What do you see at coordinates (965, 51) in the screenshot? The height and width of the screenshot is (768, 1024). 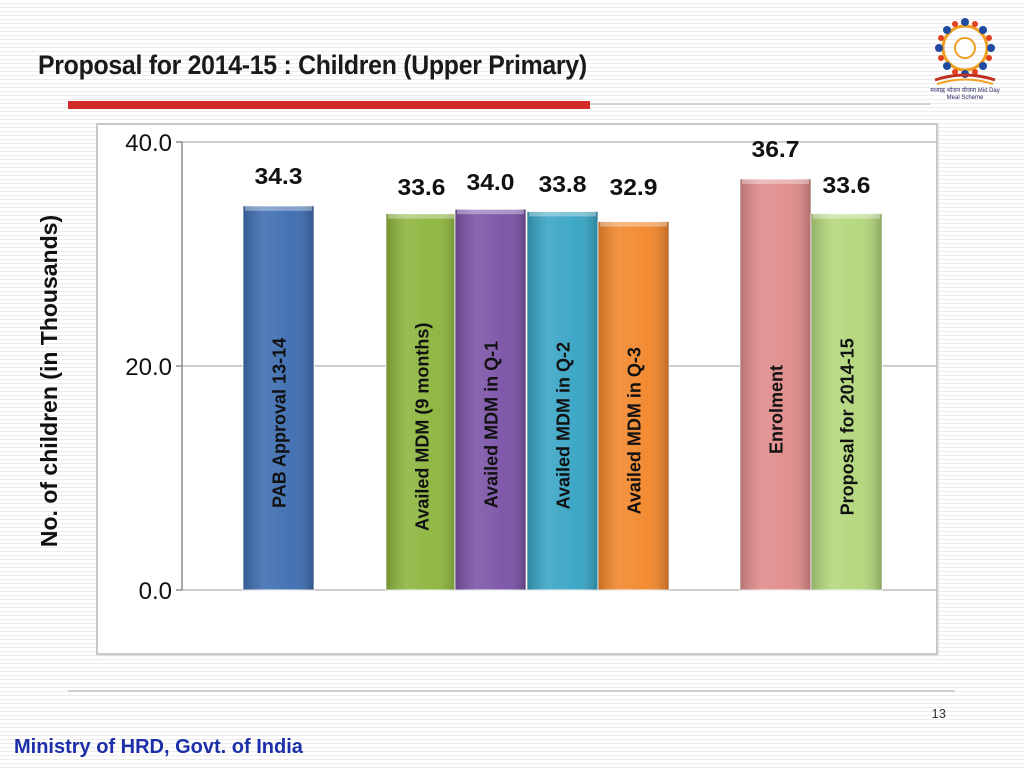 I see `mid-day-meal-scheme-logo-icon` at bounding box center [965, 51].